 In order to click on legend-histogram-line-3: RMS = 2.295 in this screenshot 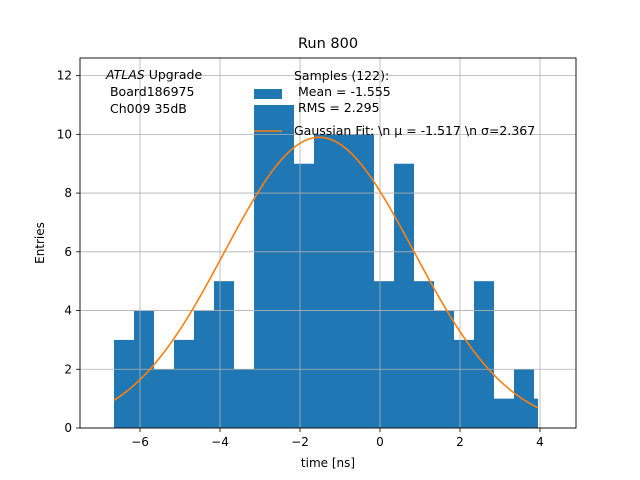, I will do `click(337, 107)`.